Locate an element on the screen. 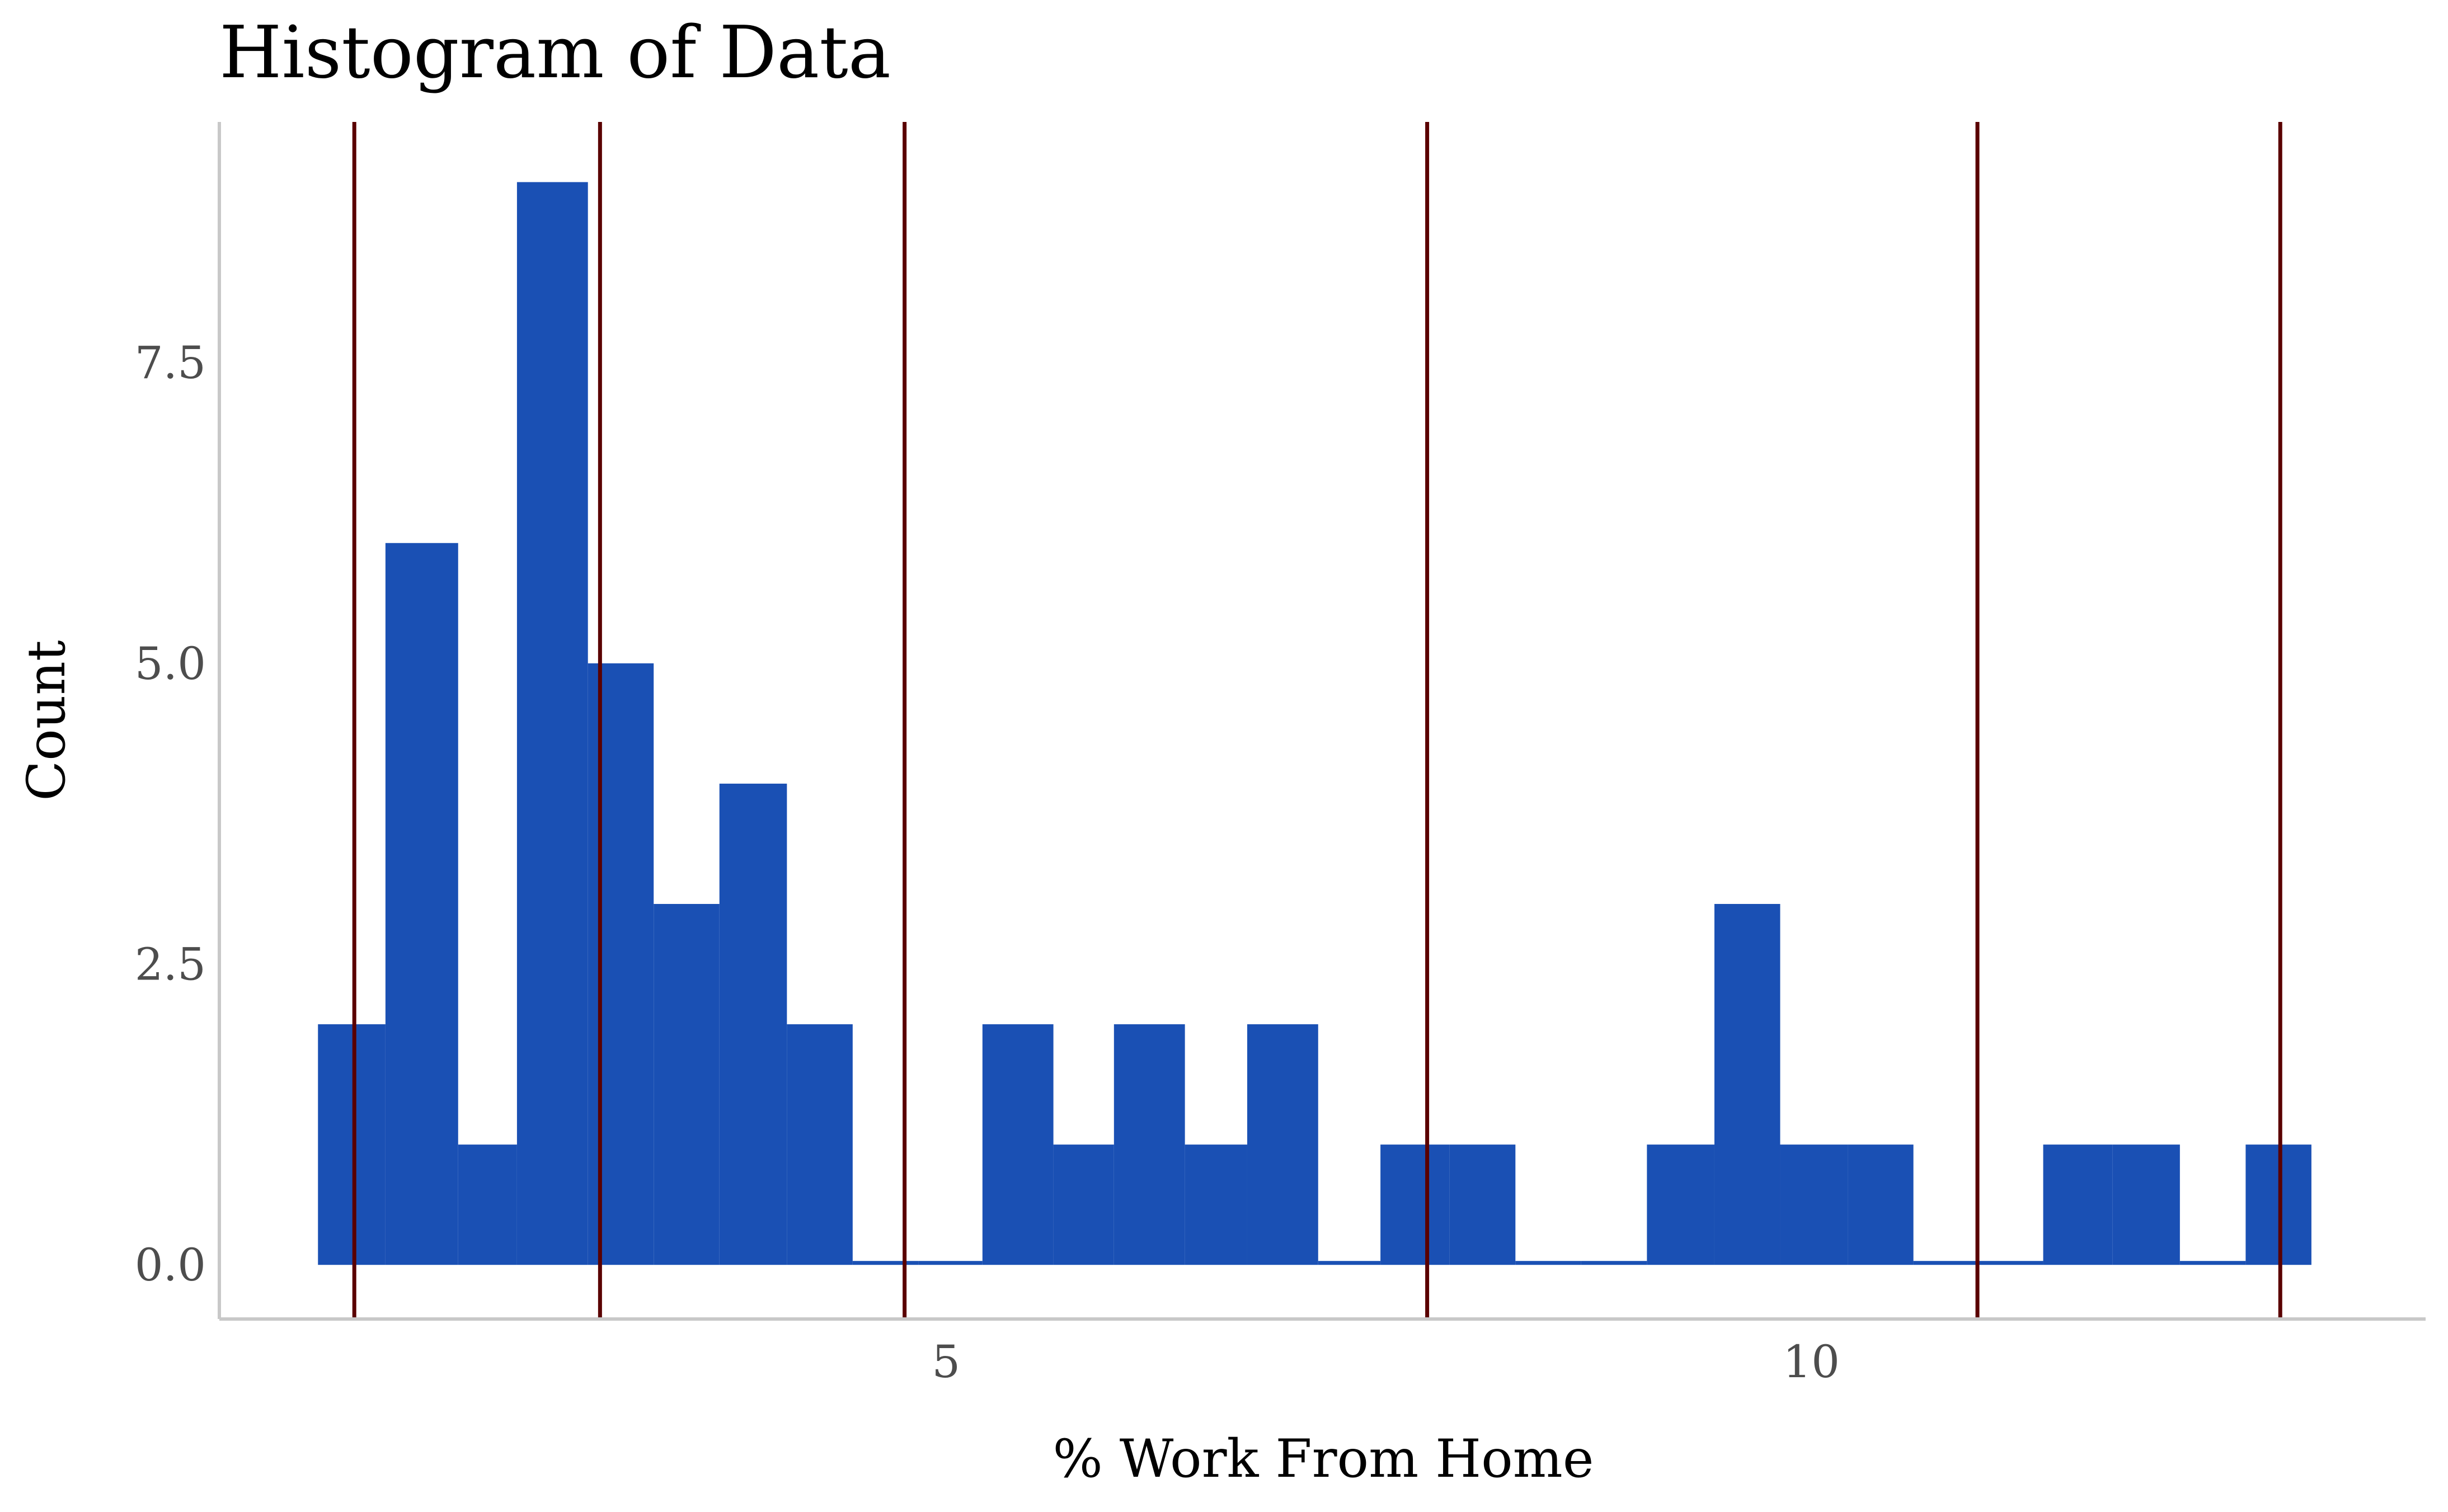 The height and width of the screenshot is (1512, 2448). y-tick-label: 5.0 is located at coordinates (171, 664).